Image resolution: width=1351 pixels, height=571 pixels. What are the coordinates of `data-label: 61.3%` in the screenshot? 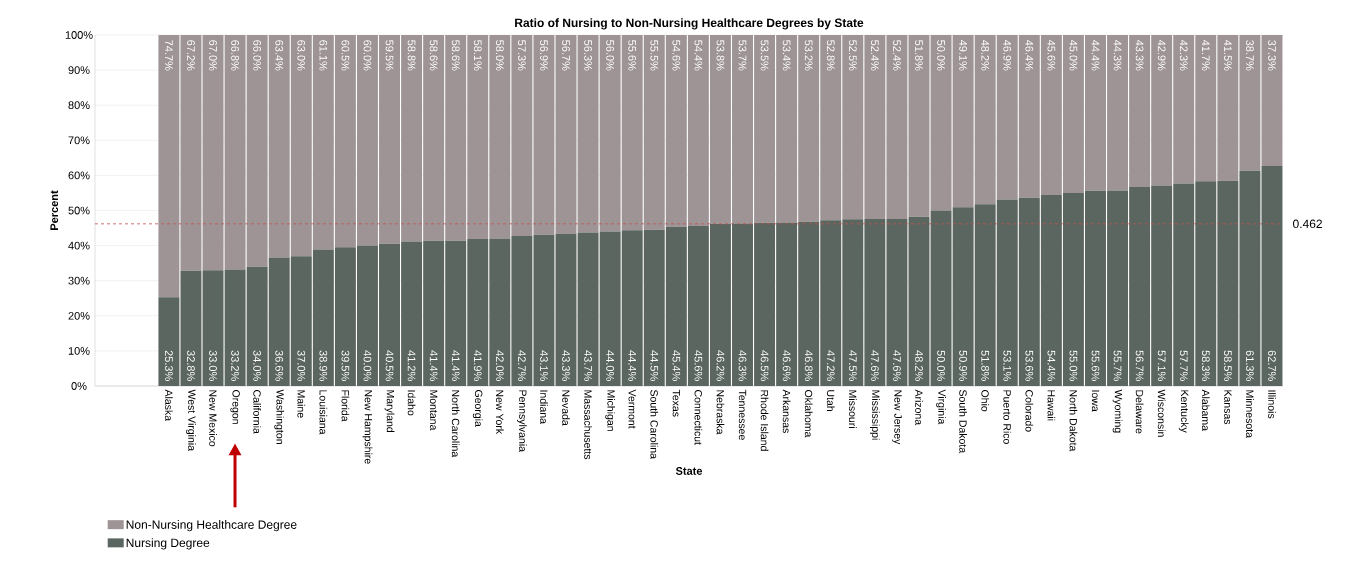 It's located at (1250, 365).